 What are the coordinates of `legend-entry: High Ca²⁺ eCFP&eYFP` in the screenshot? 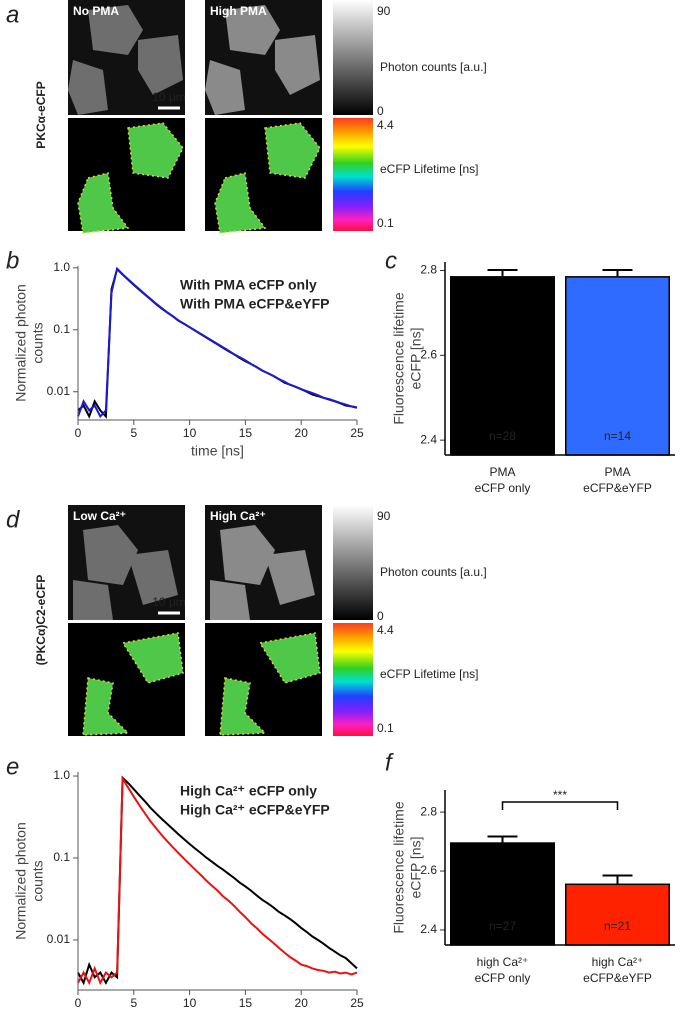 It's located at (255, 810).